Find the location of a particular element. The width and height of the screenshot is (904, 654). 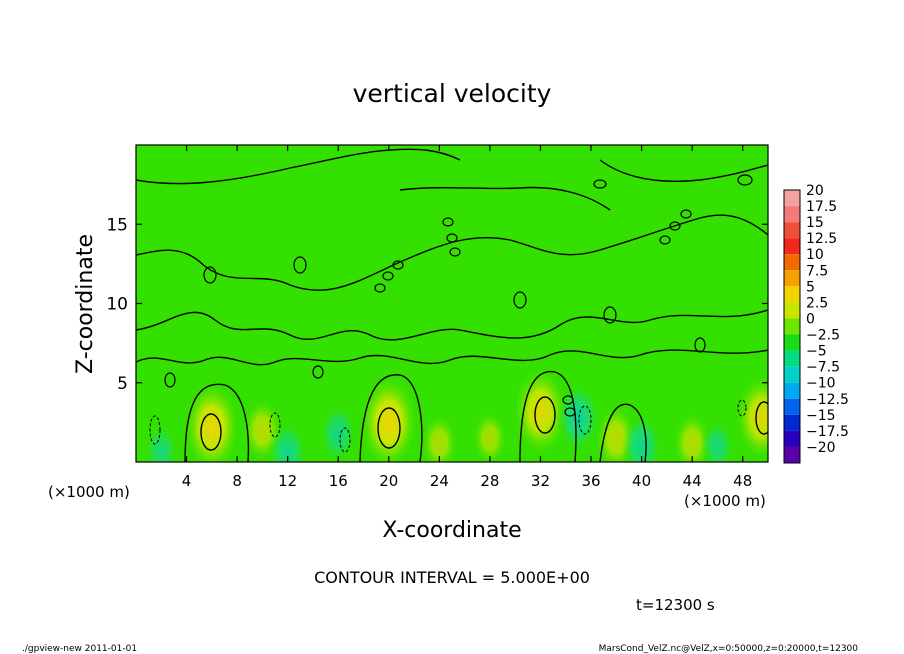

colorbar-label: −15 is located at coordinates (821, 416).